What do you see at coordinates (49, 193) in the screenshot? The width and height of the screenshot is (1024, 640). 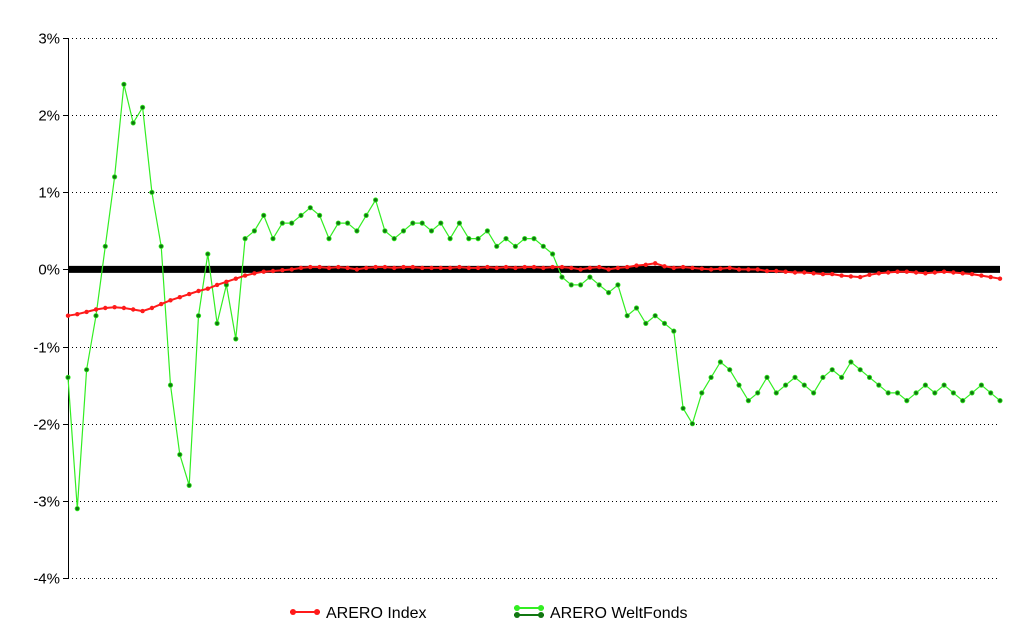 I see `y-tick-label: 1%` at bounding box center [49, 193].